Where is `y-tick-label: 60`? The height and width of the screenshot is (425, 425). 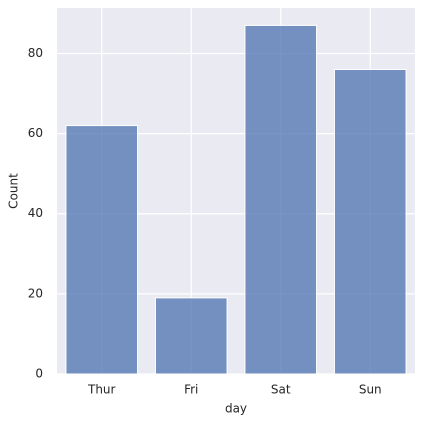
y-tick-label: 60 is located at coordinates (35, 133).